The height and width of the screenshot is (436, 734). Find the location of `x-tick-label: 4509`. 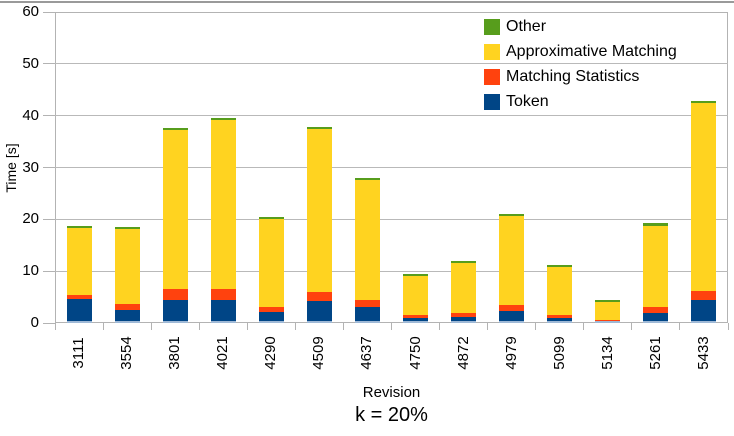

x-tick-label: 4509 is located at coordinates (319, 353).